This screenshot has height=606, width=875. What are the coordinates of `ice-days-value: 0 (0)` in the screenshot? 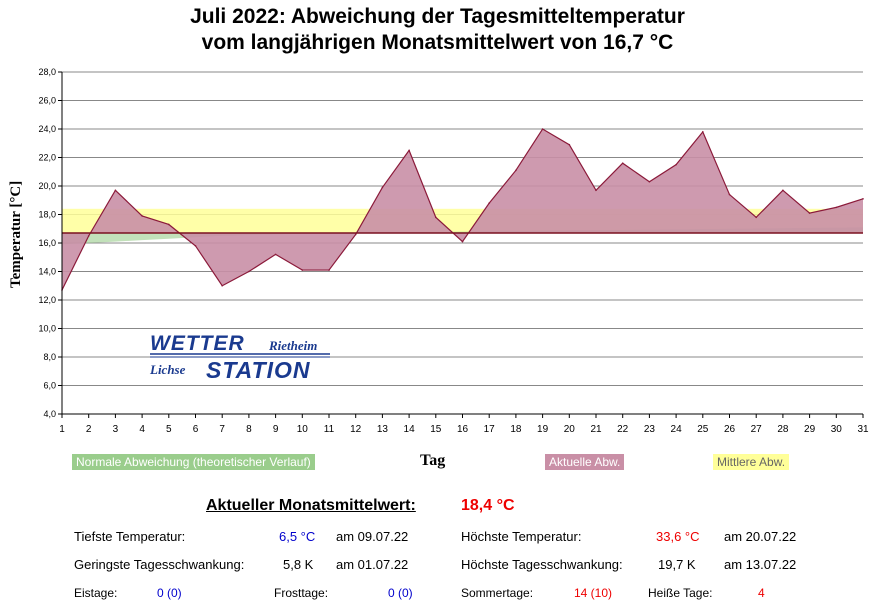 It's located at (169, 593).